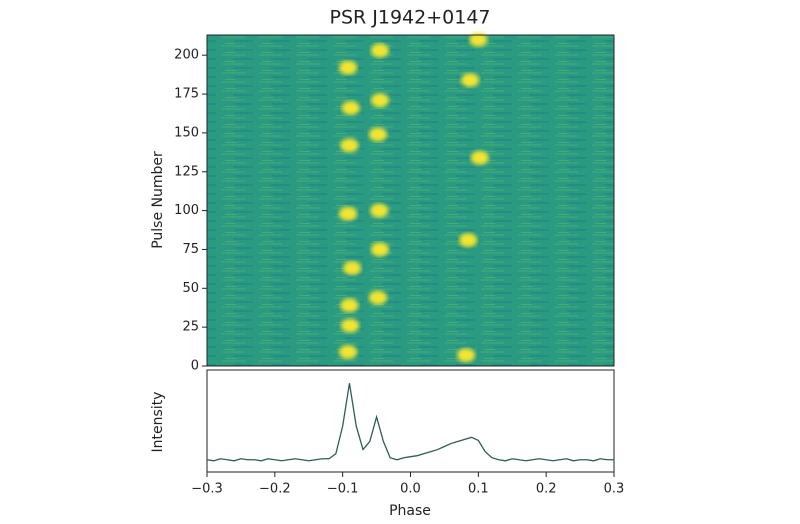 The width and height of the screenshot is (800, 524). Describe the element at coordinates (186, 210) in the screenshot. I see `y-tick-label: 100` at that location.